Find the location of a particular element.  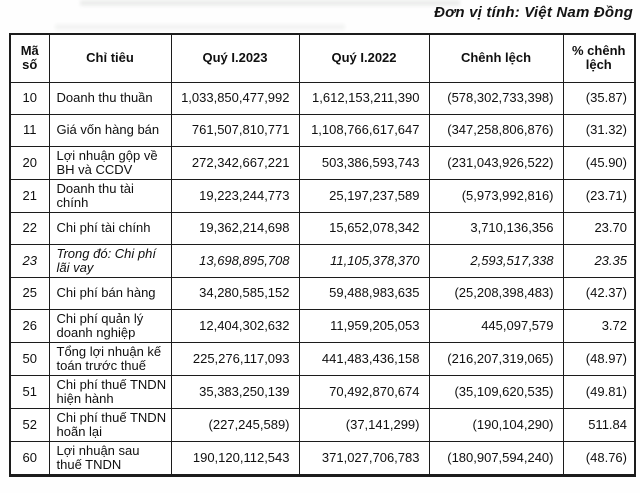

cell-q1-2022: 15,652,078,342 is located at coordinates (364, 228).